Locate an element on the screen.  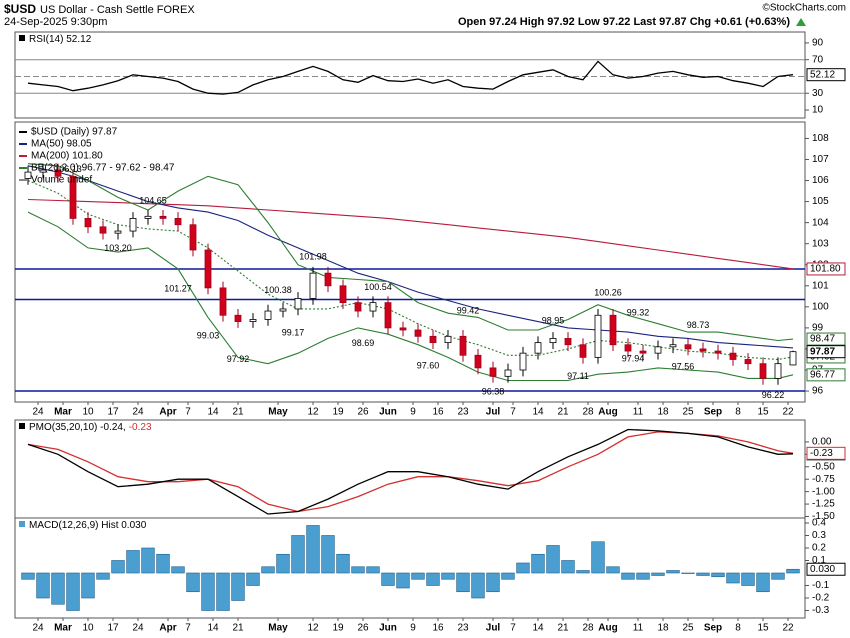
x-tick-label: 23 is located at coordinates (463, 628).